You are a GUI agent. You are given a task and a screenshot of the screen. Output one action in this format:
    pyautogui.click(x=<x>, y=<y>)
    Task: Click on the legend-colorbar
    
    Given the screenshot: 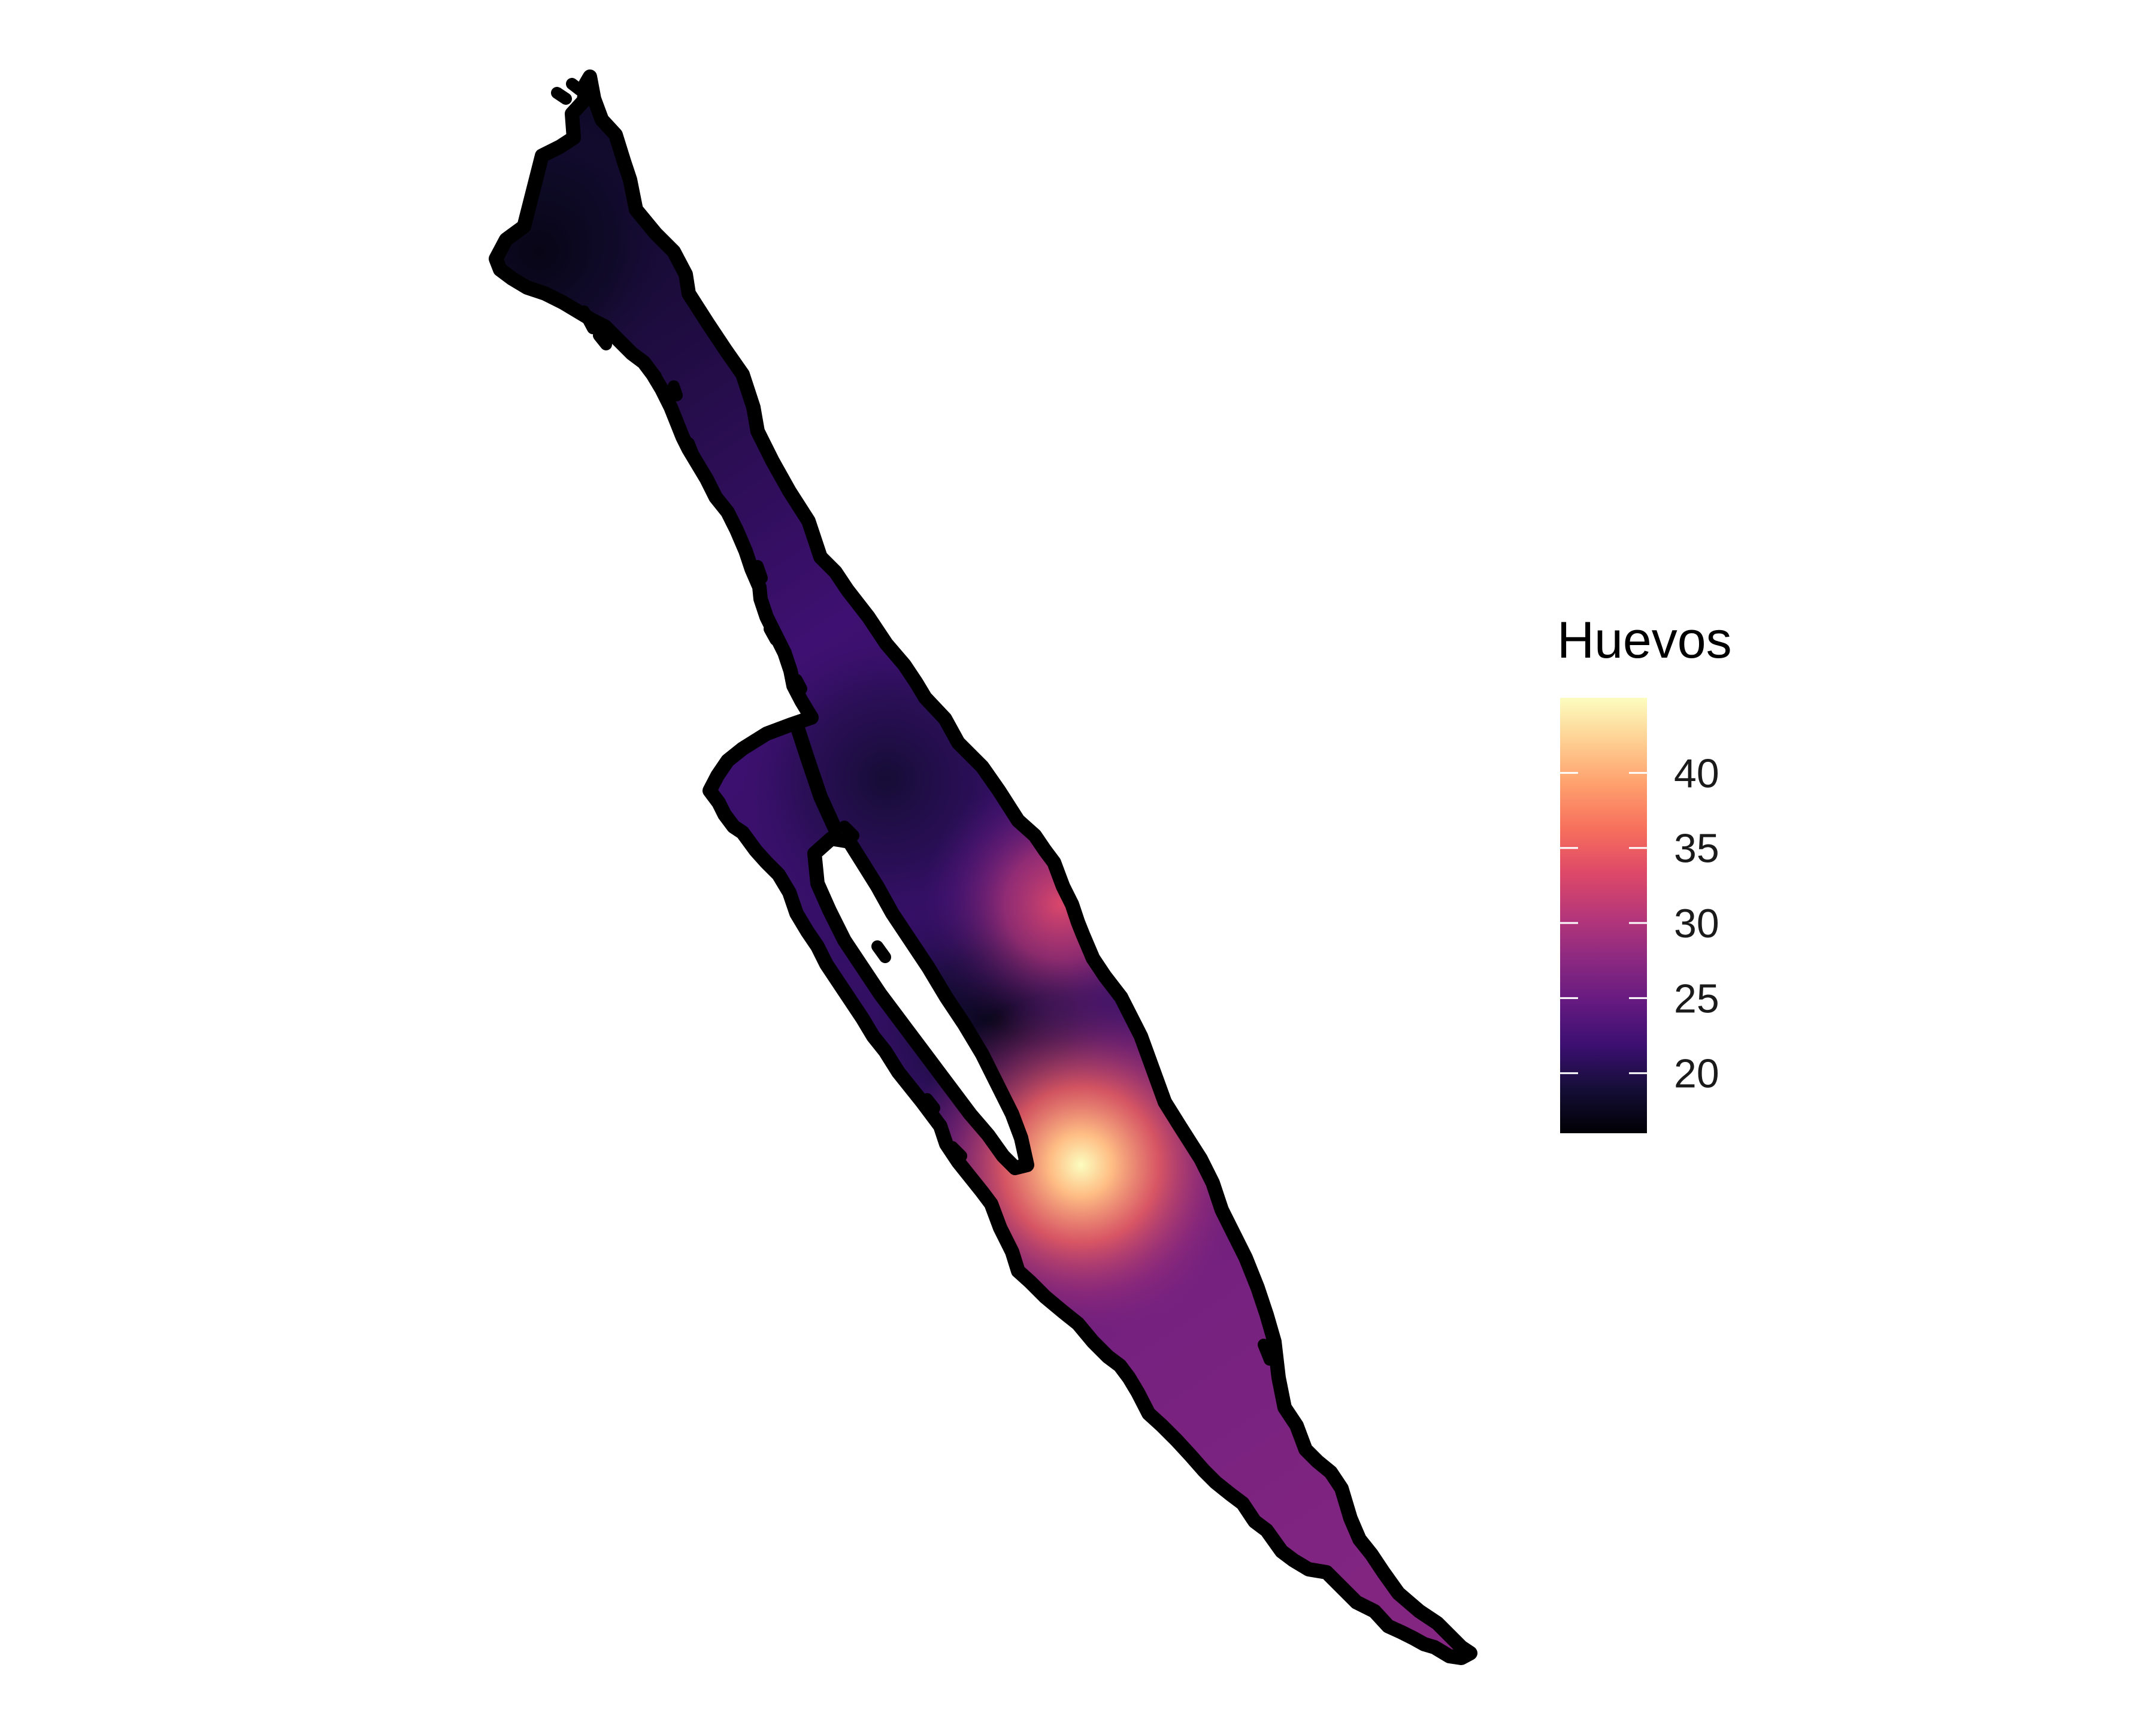 What is the action you would take?
    pyautogui.click(x=1603, y=915)
    